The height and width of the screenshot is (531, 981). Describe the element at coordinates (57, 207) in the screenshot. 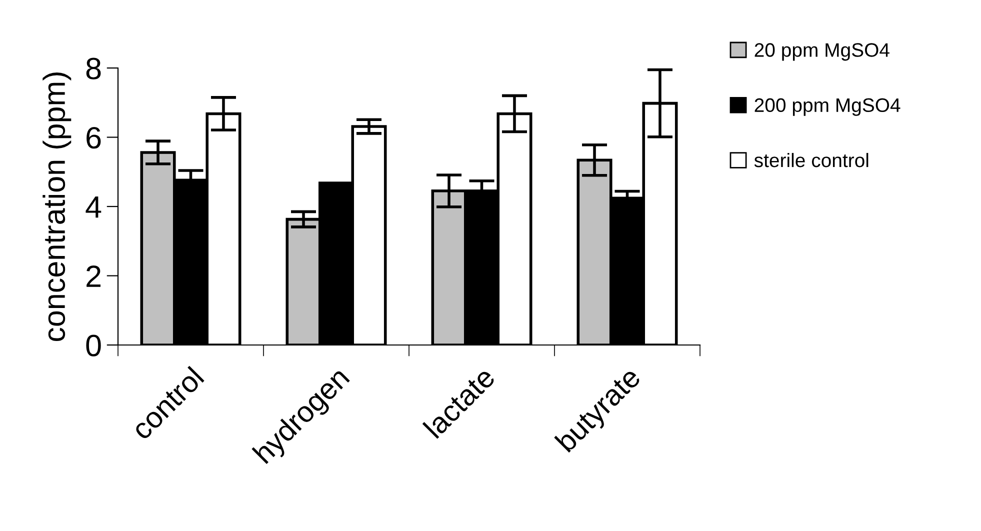

I see `y-axis-title: concentration (ppm)` at that location.